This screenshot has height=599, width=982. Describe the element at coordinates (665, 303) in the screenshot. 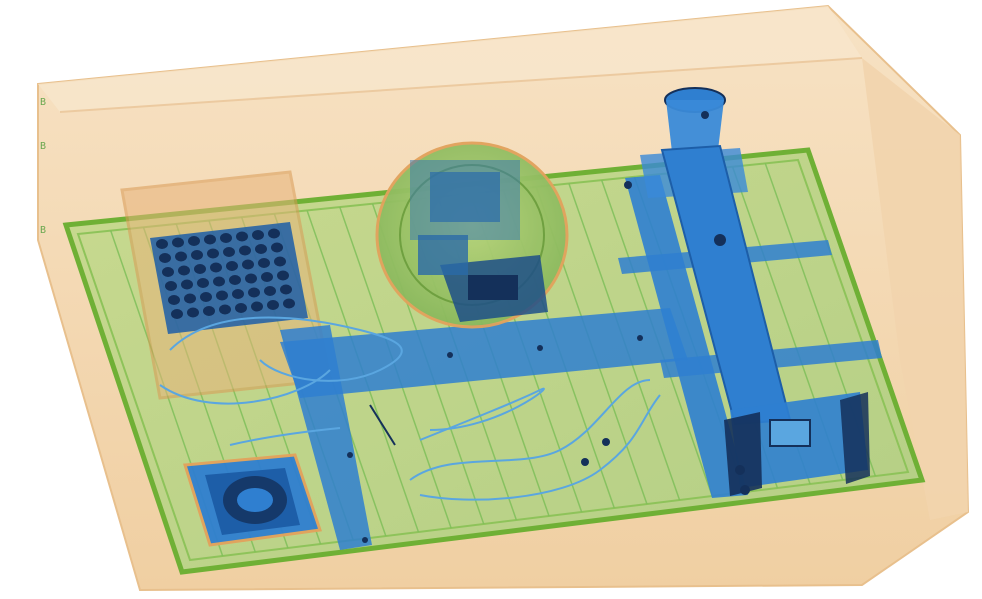

I see `connectors` at that location.